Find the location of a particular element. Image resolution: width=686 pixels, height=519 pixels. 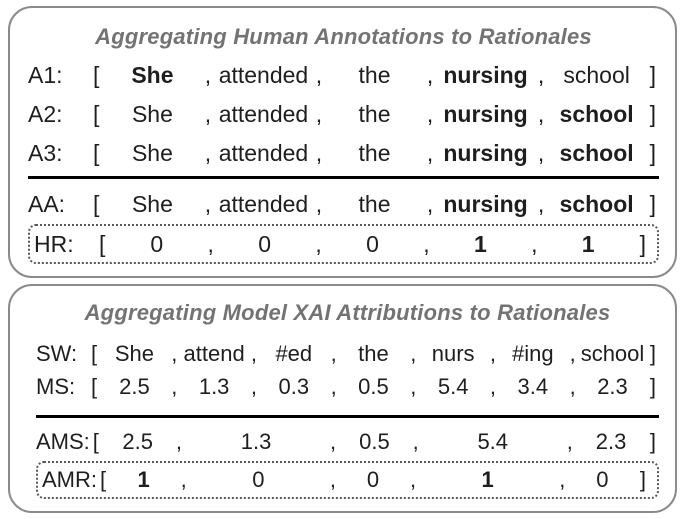

token-row-ams: AMS:[2.5, 1.3, 0.5, 5.4, 2.3] is located at coordinates (347, 442).